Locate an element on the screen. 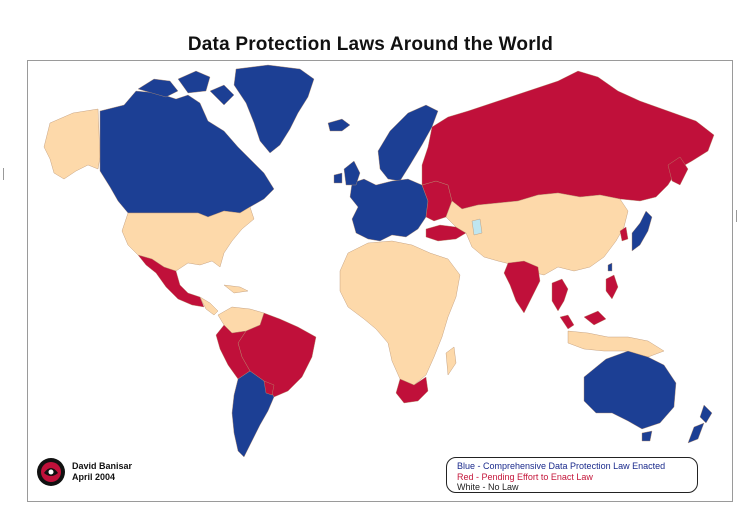  region-india is located at coordinates (522, 287).